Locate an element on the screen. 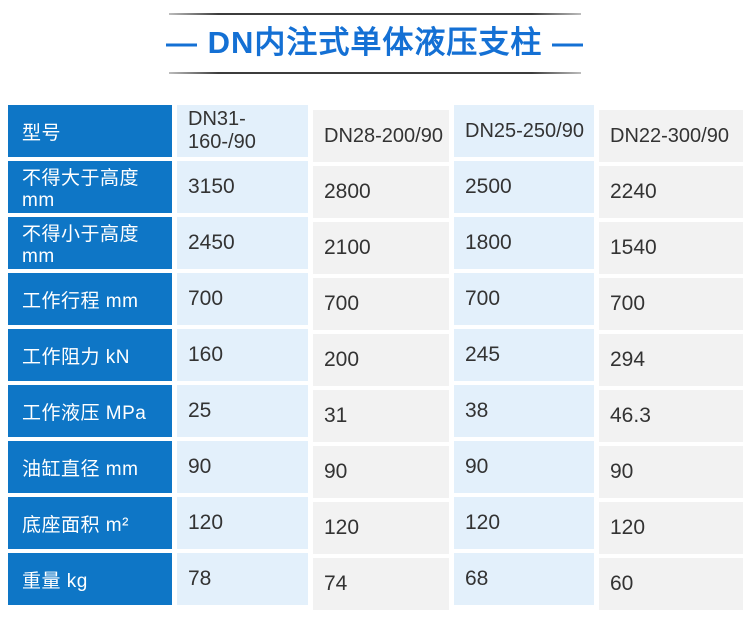 This screenshot has width=750, height=625. cell-value: 31 is located at coordinates (381, 416).